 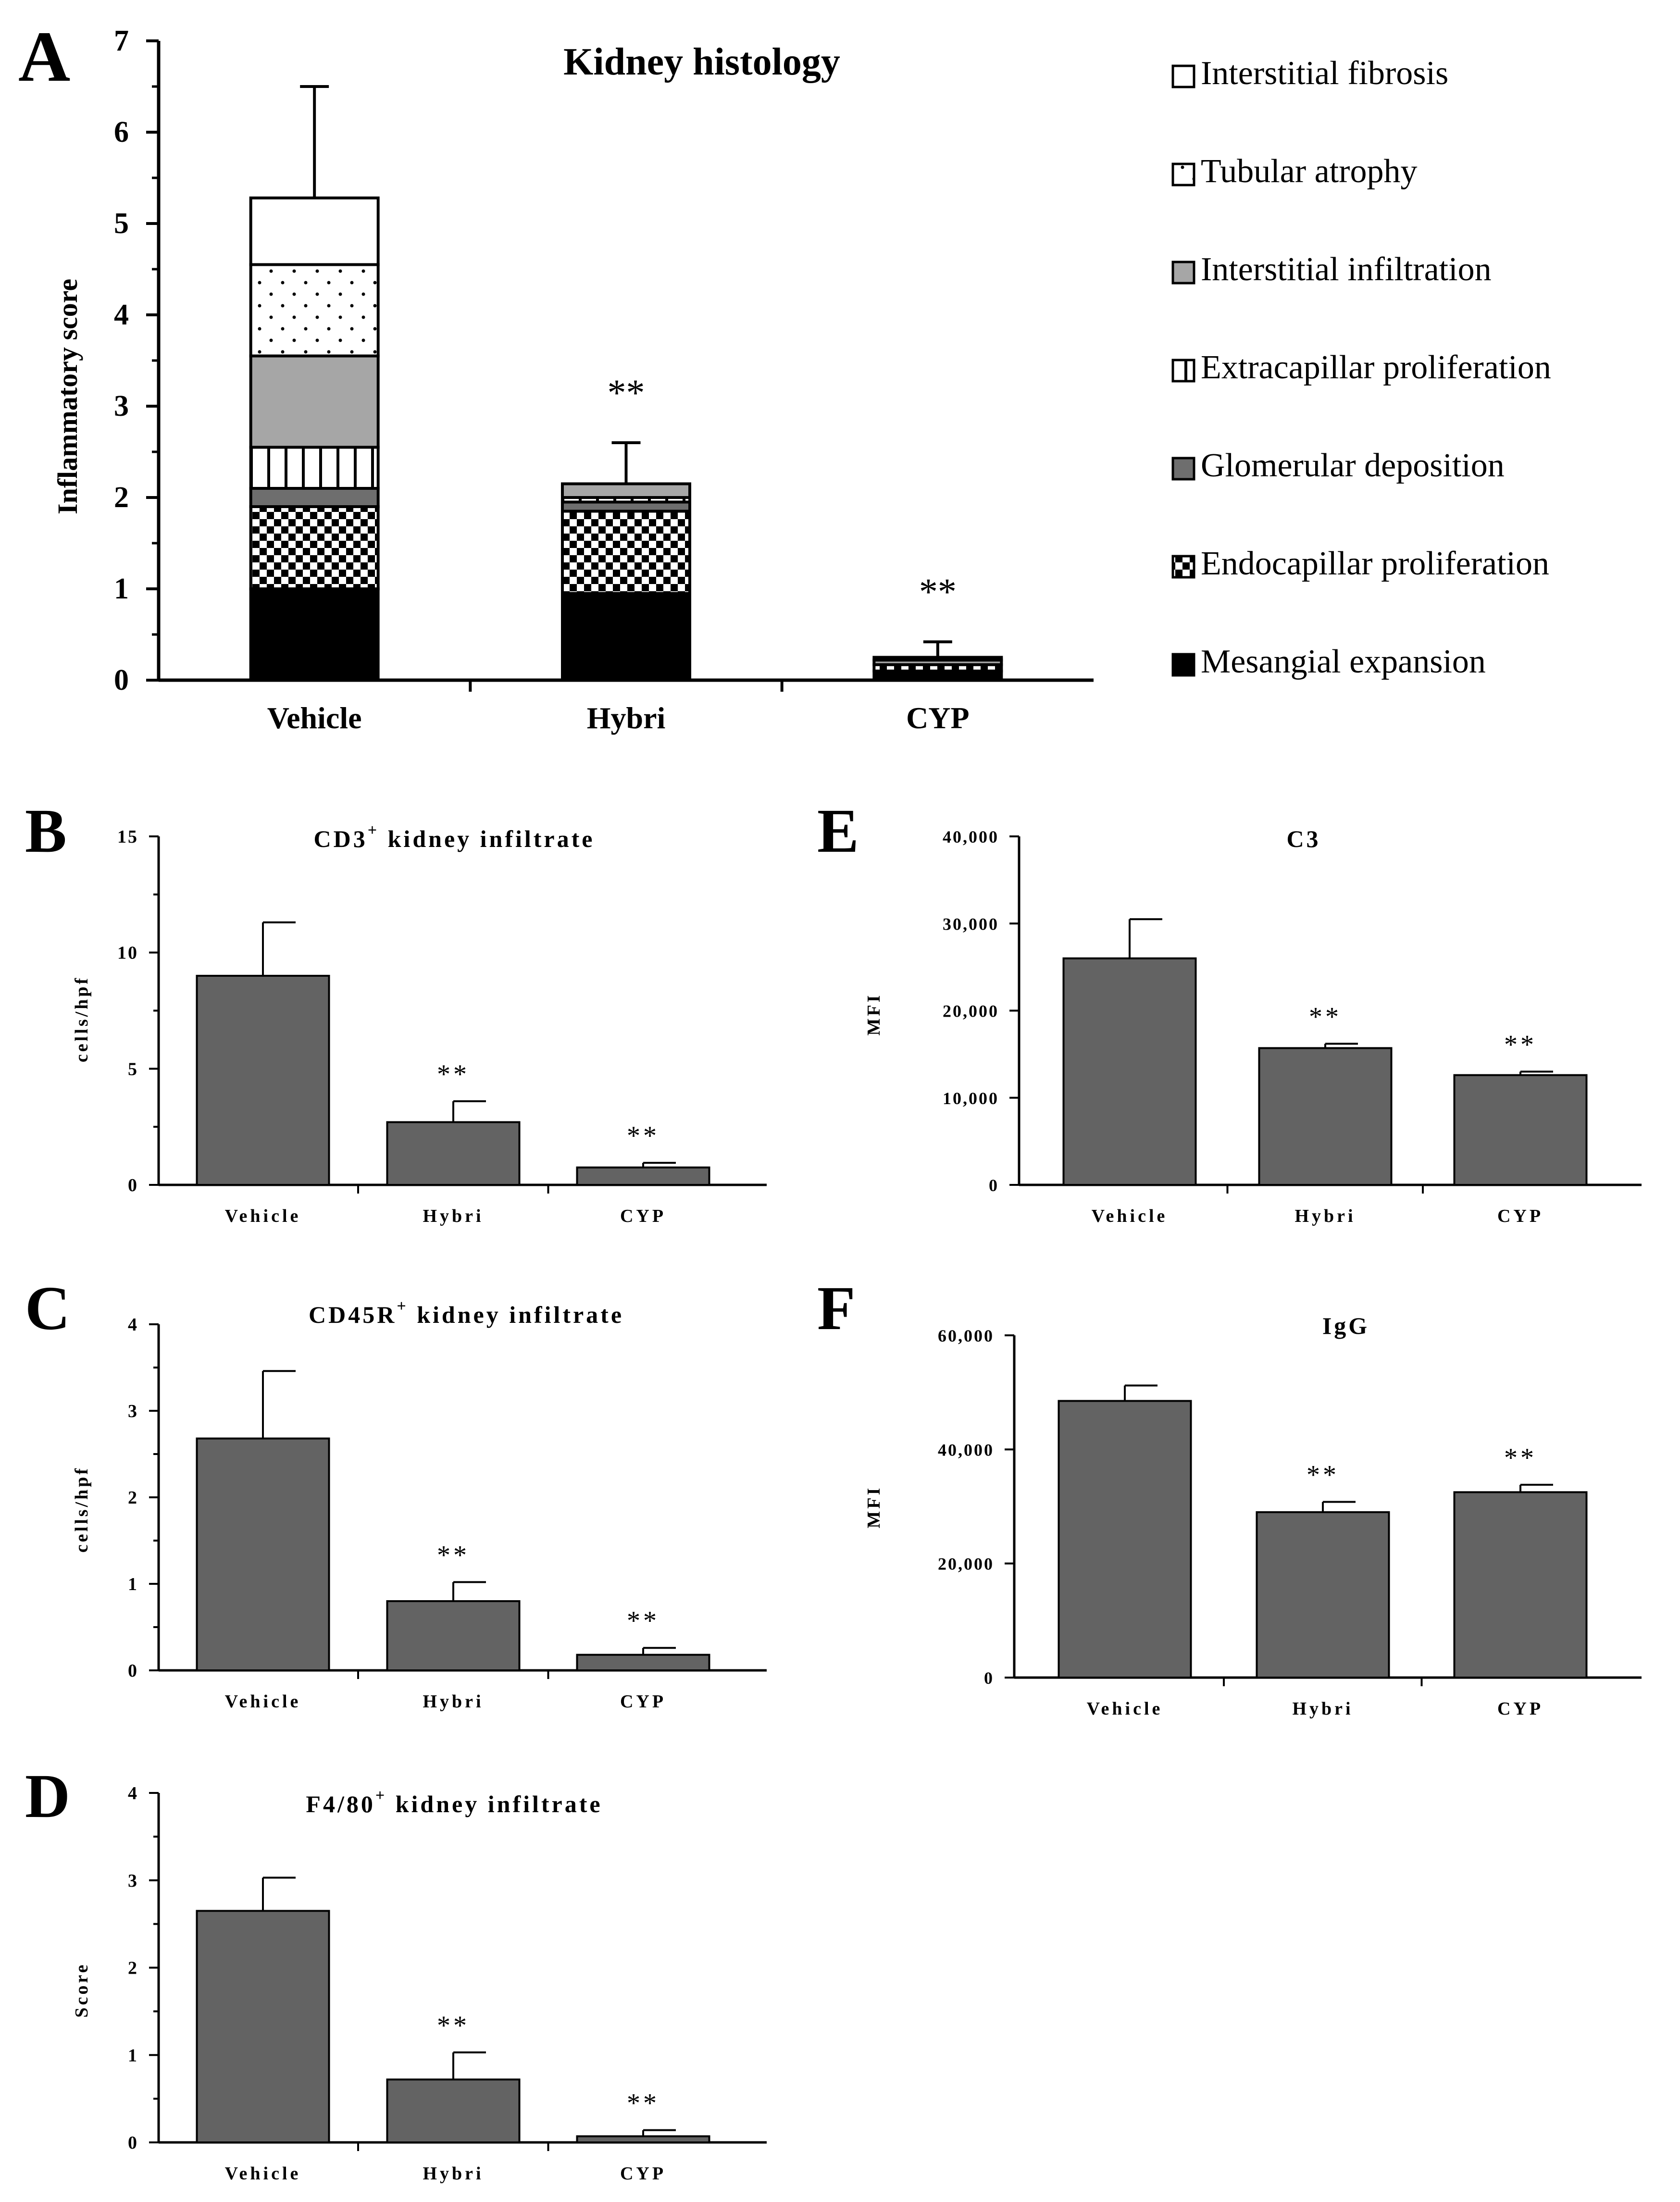 What do you see at coordinates (1323, 1595) in the screenshot?
I see `panel-f-bar-hybri` at bounding box center [1323, 1595].